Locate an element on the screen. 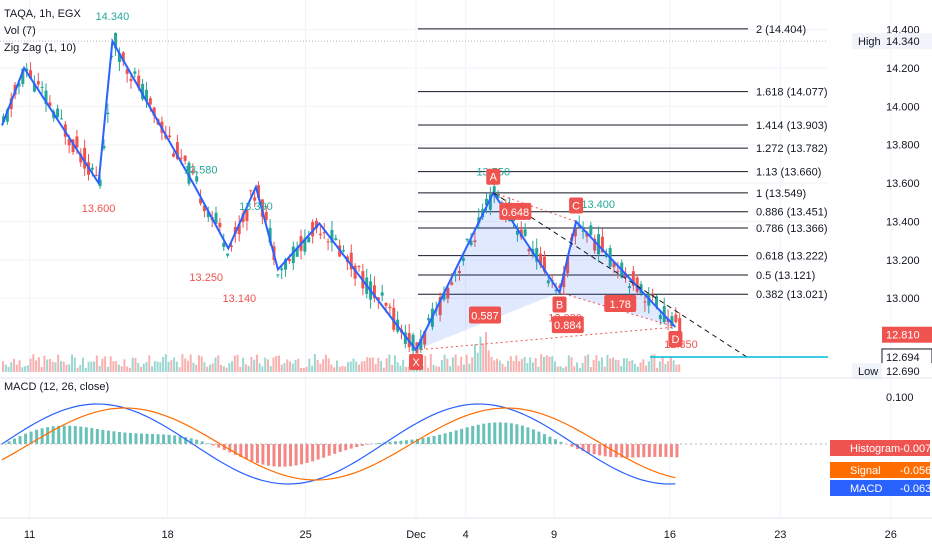 The height and width of the screenshot is (553, 932). zigzag-legend: Zig Zag (1, 10) is located at coordinates (40, 48).